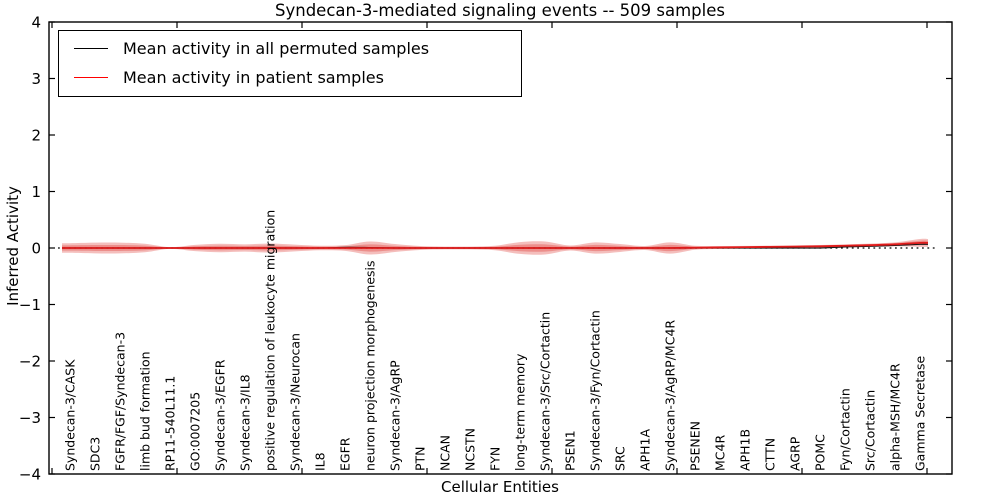 The width and height of the screenshot is (1000, 500). Describe the element at coordinates (720, 453) in the screenshot. I see `category-tick-label: MC4R` at that location.